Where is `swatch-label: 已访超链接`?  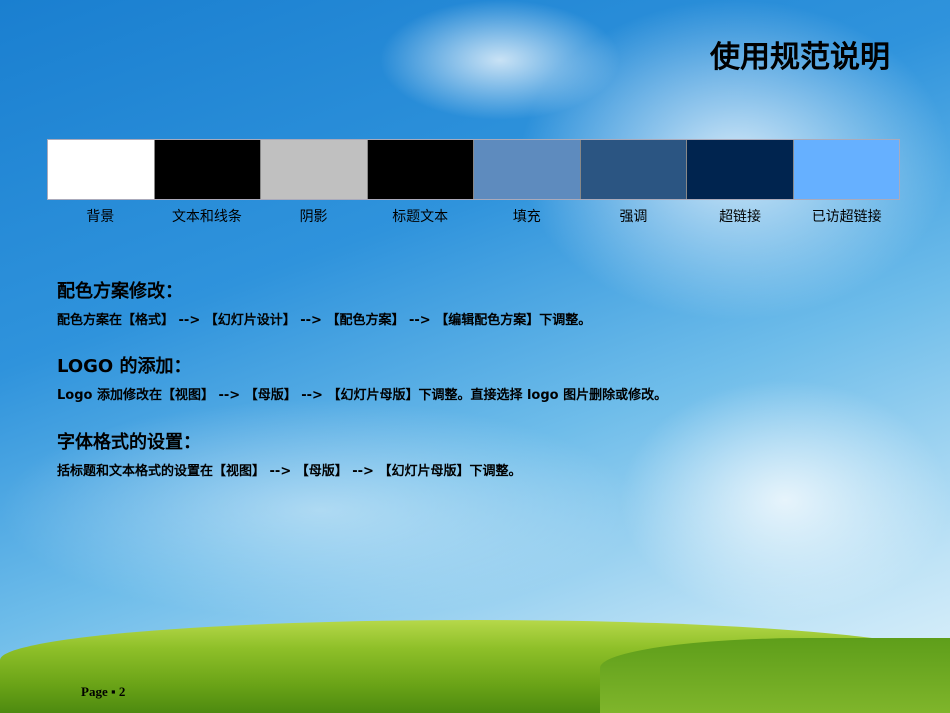 swatch-label: 已访超链接 is located at coordinates (846, 217).